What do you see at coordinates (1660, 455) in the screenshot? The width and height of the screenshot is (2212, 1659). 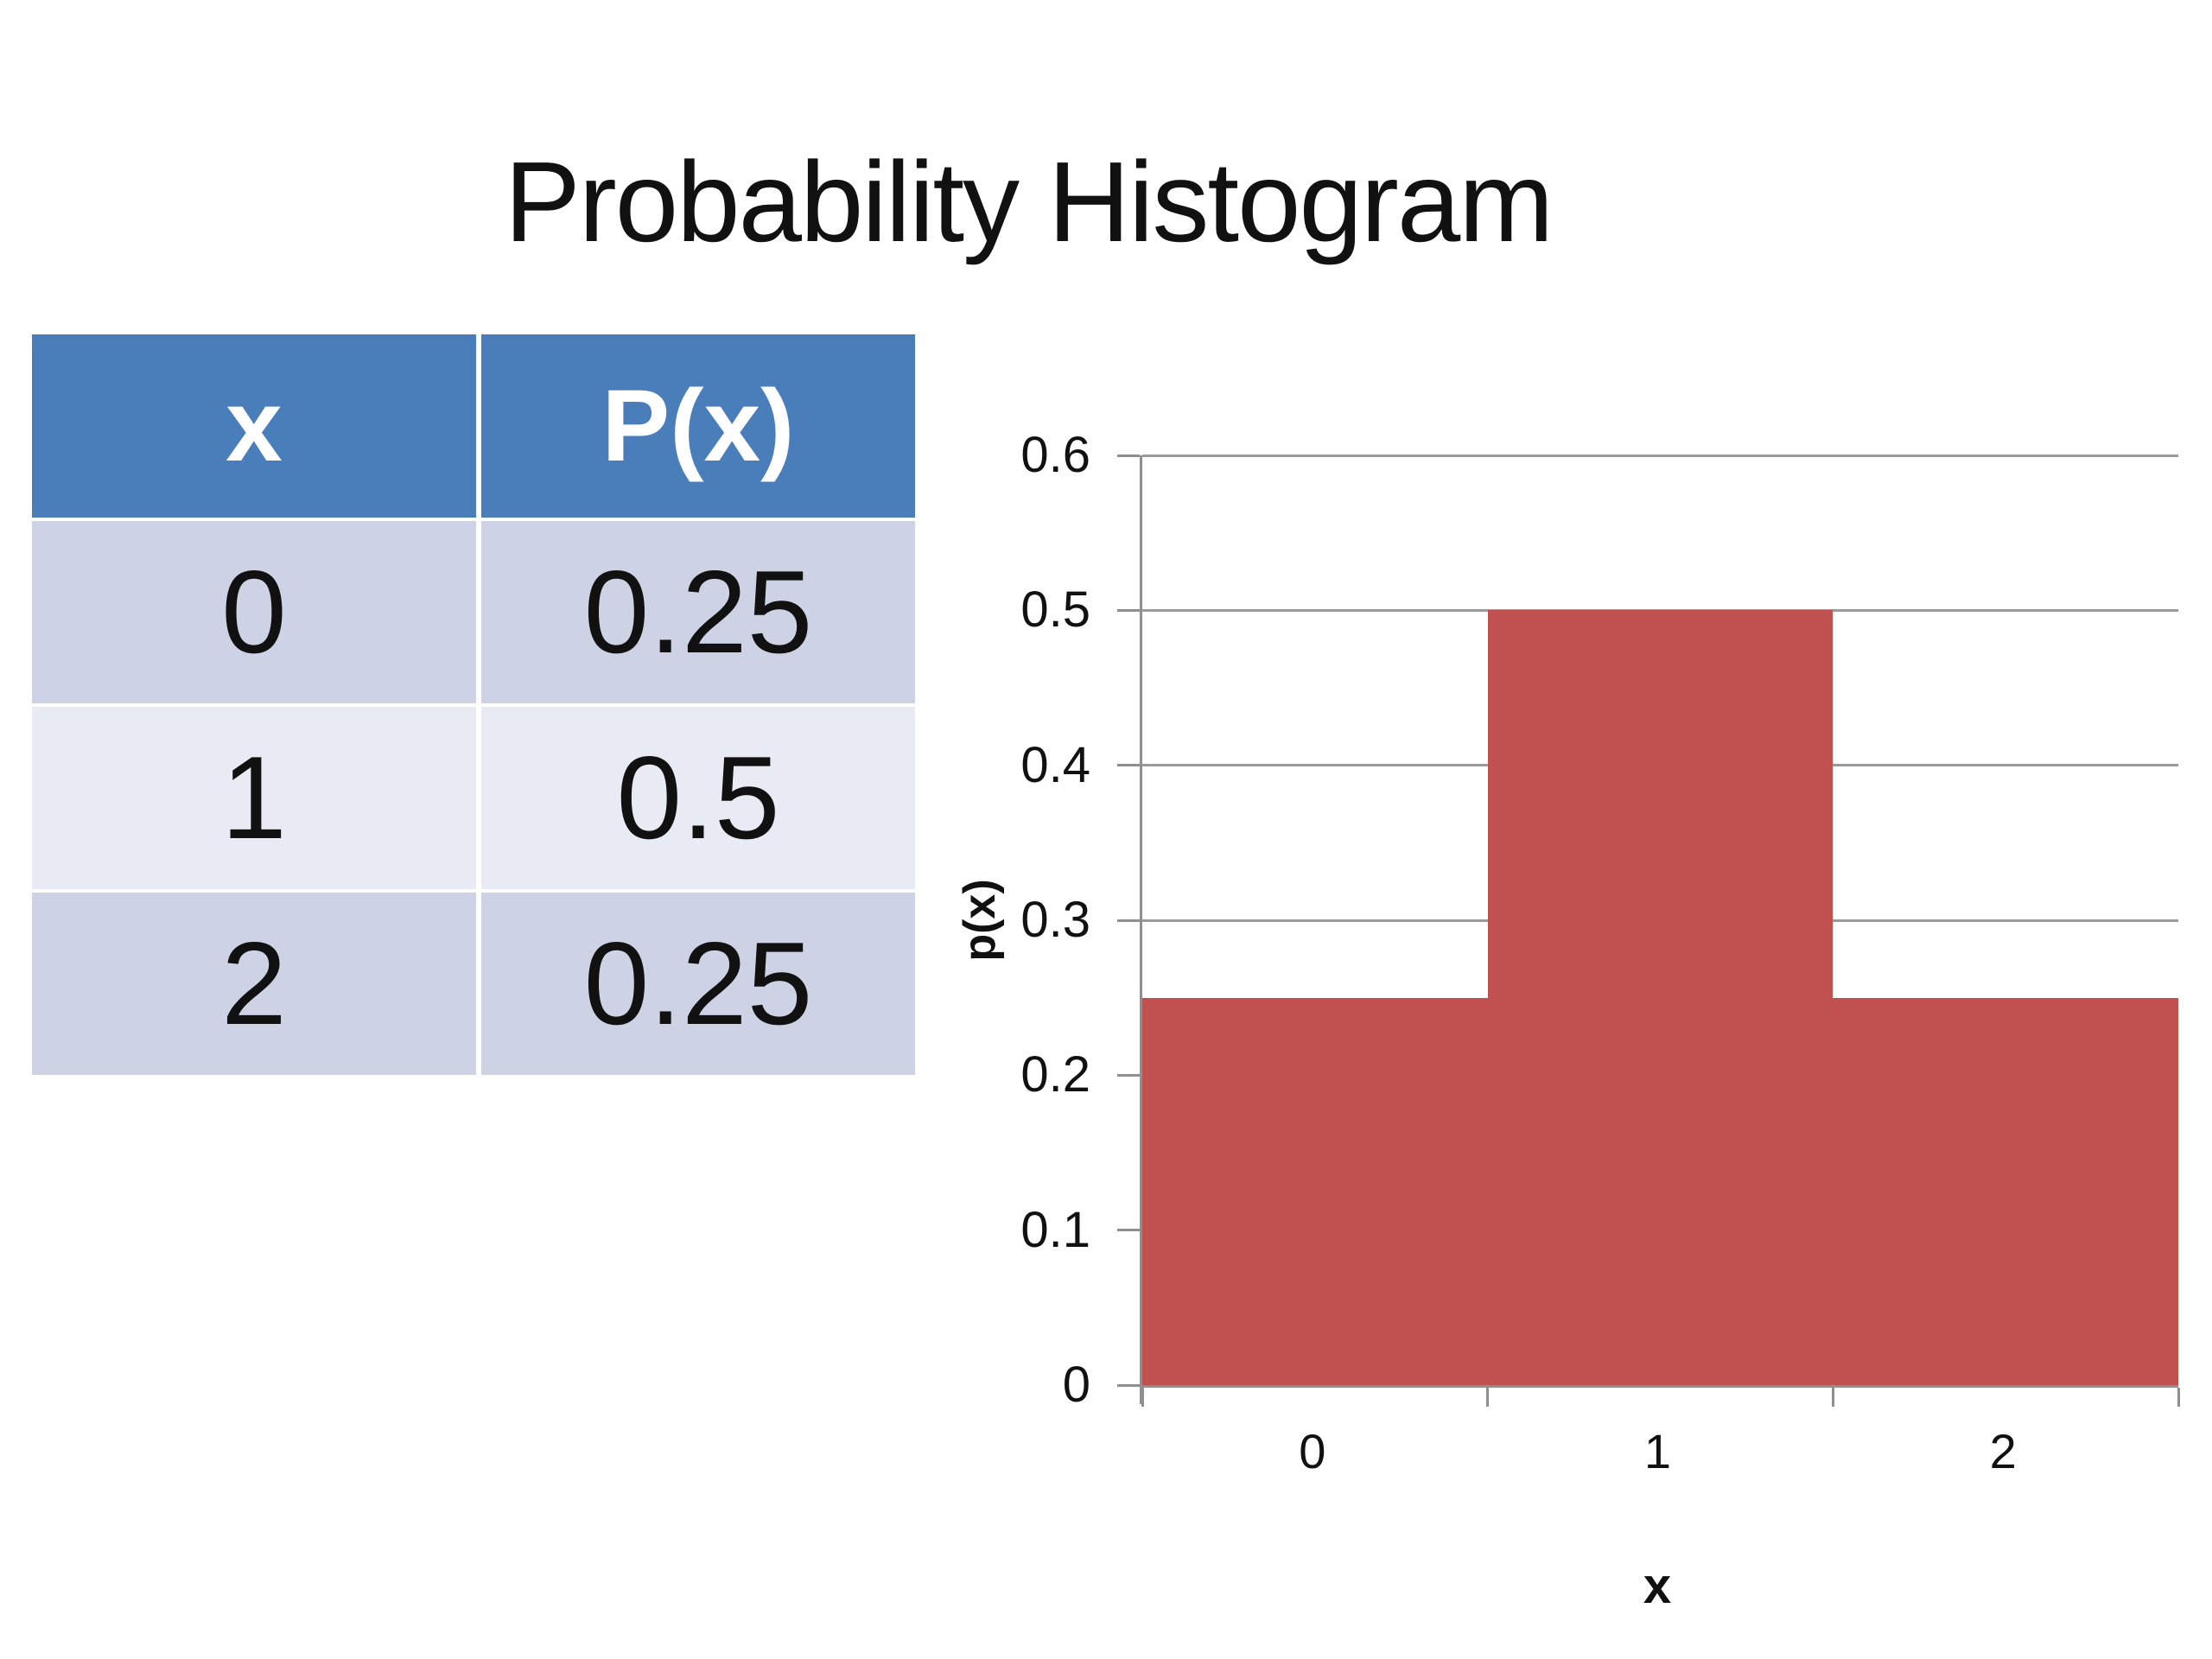 I see `gridline-y-0.6` at bounding box center [1660, 455].